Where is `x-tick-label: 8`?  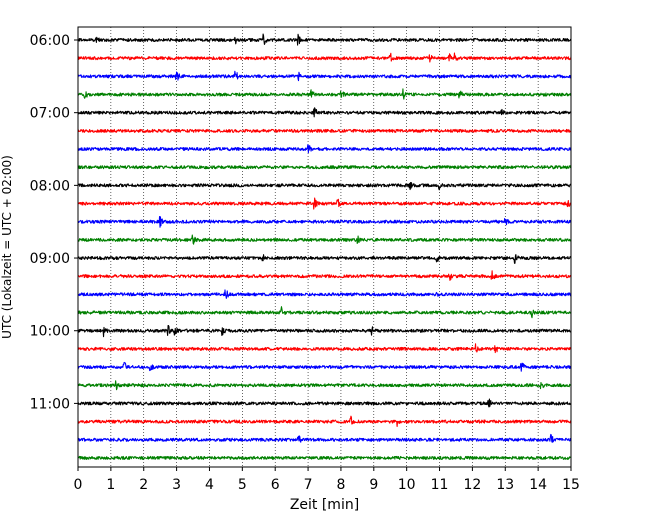
x-tick-label: 8 is located at coordinates (340, 485).